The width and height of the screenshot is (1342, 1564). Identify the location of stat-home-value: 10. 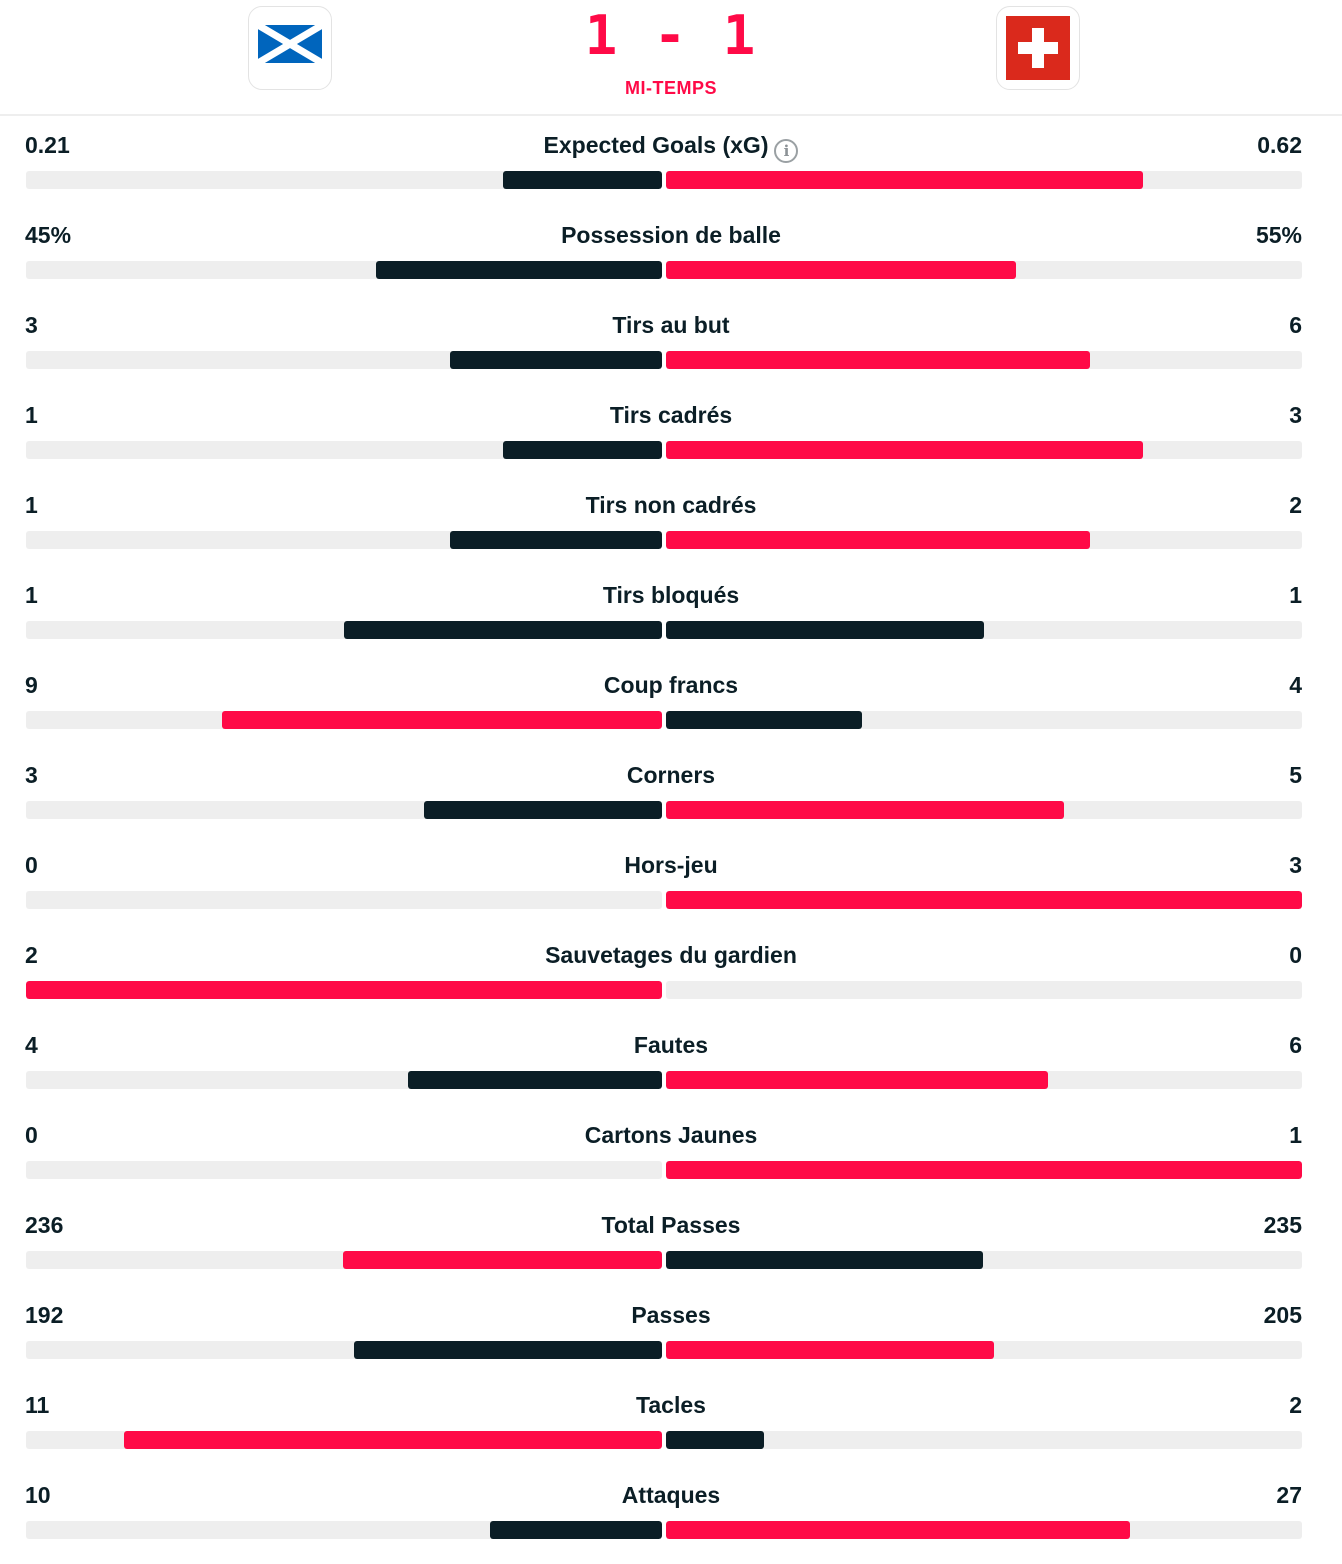
(38, 1495).